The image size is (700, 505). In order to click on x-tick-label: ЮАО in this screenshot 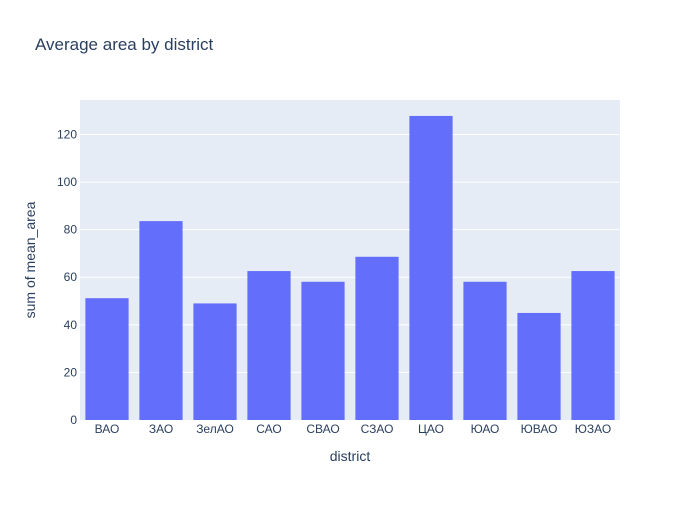, I will do `click(485, 429)`.